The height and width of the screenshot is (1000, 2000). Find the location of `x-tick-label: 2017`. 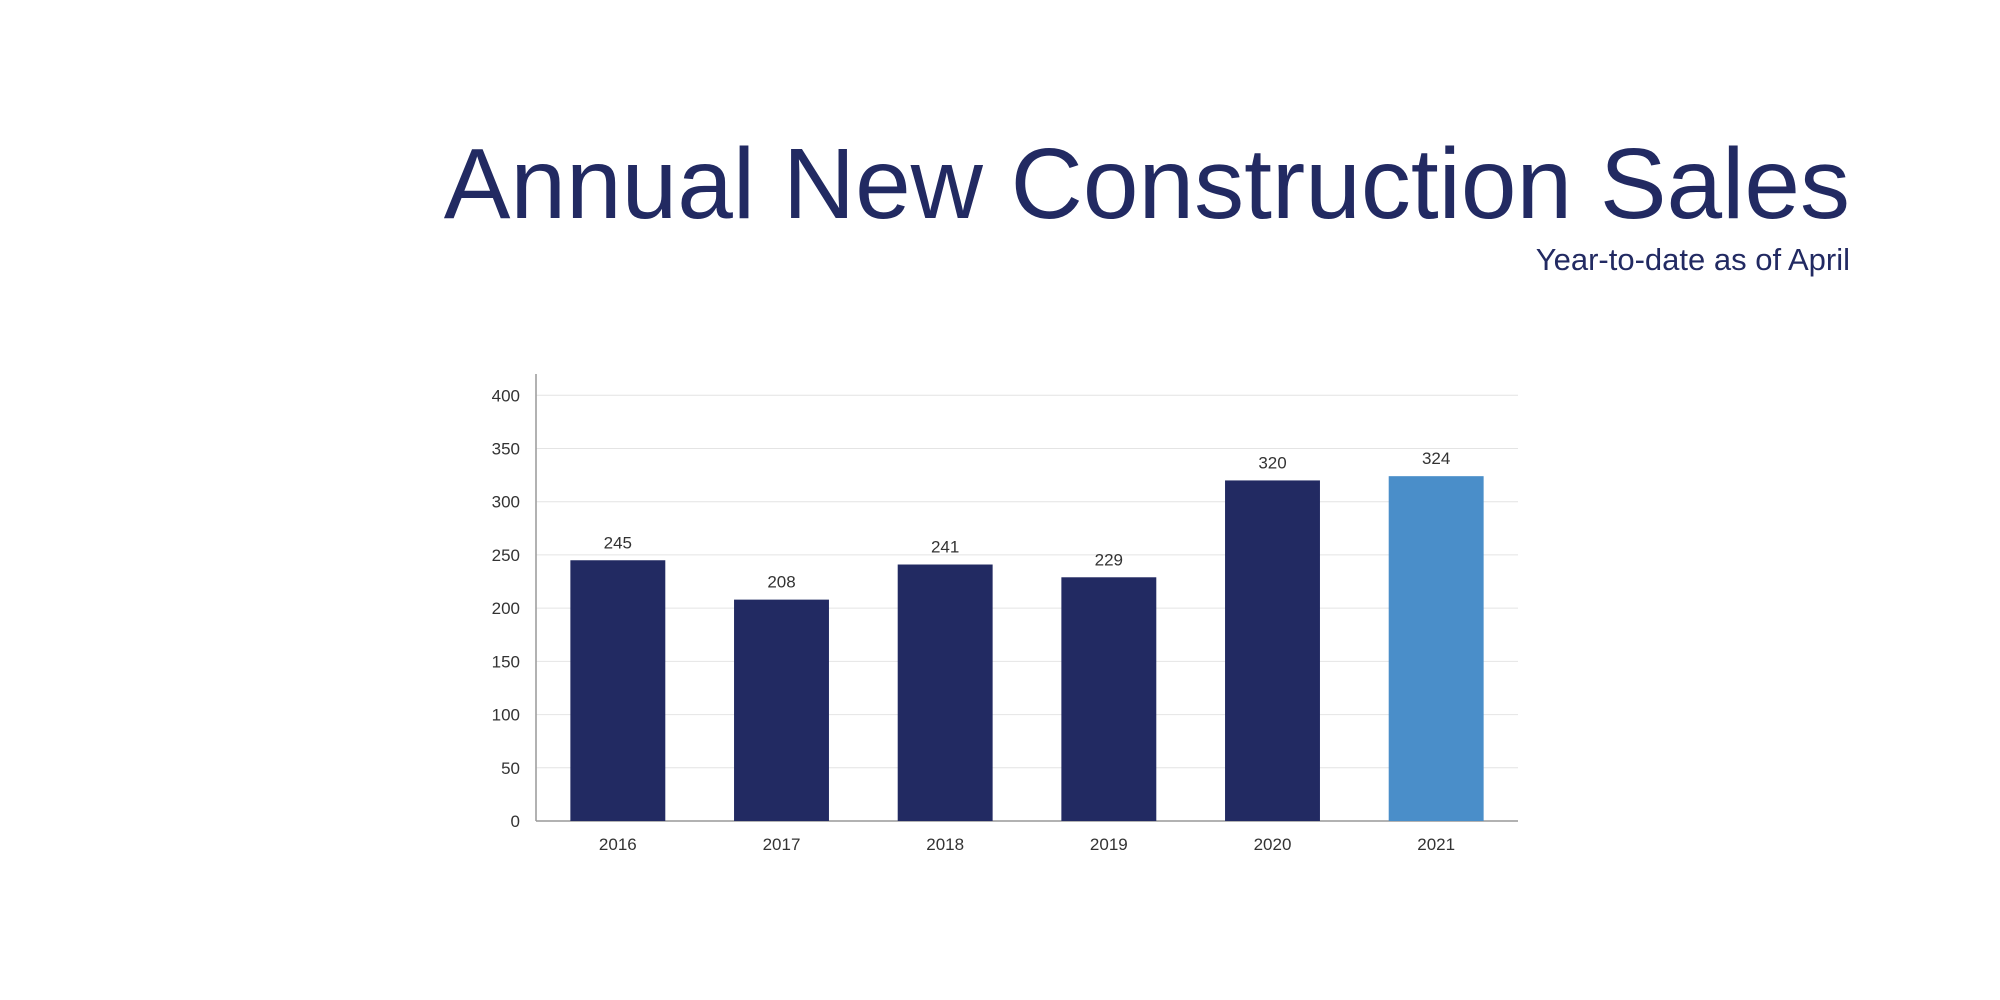

x-tick-label: 2017 is located at coordinates (782, 844).